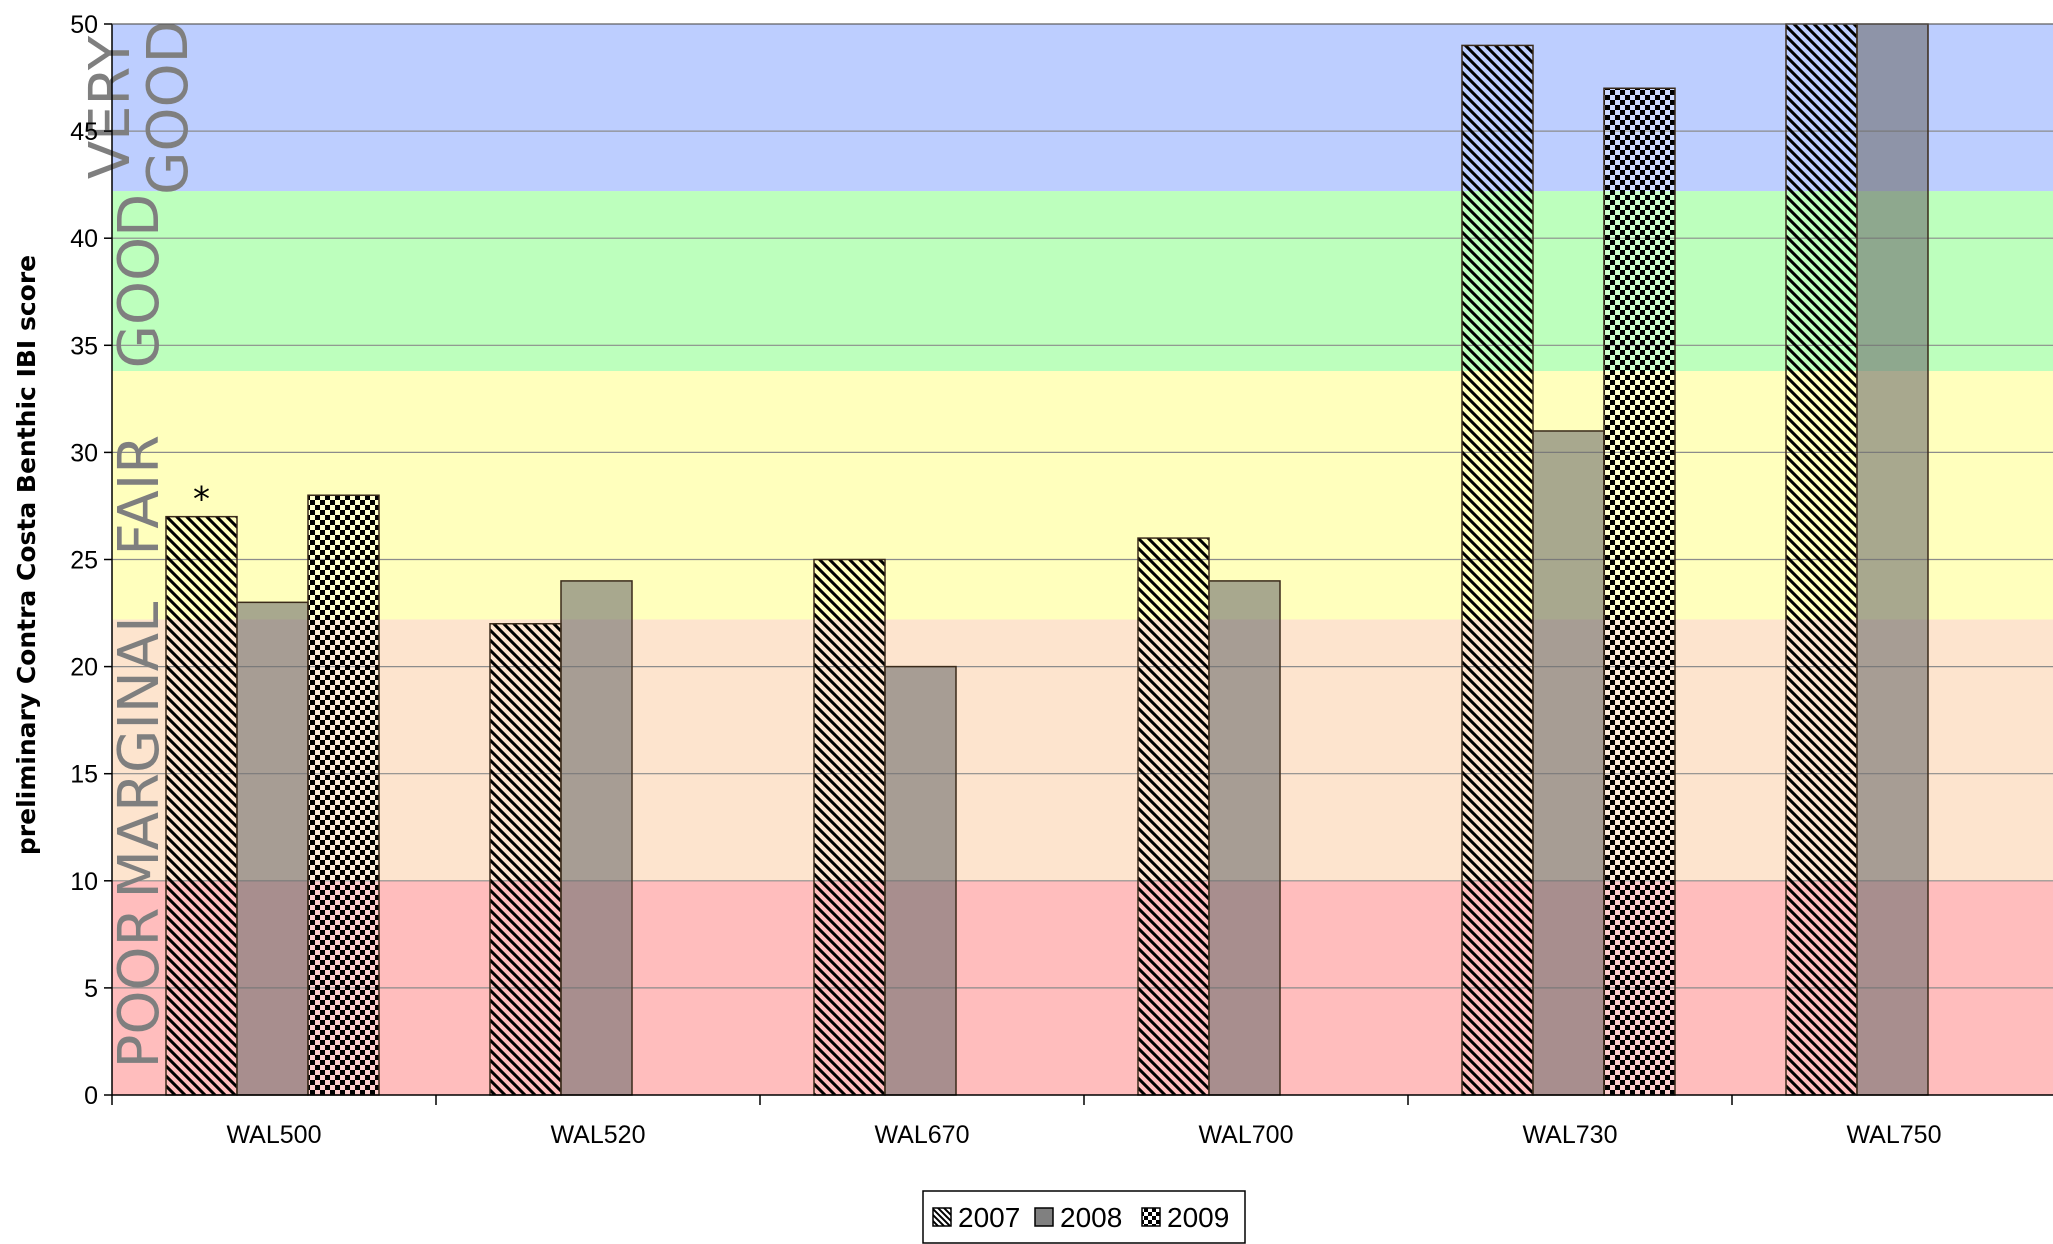 This screenshot has height=1244, width=2053. What do you see at coordinates (110, 107) in the screenshot?
I see `band-label-very: VERY` at bounding box center [110, 107].